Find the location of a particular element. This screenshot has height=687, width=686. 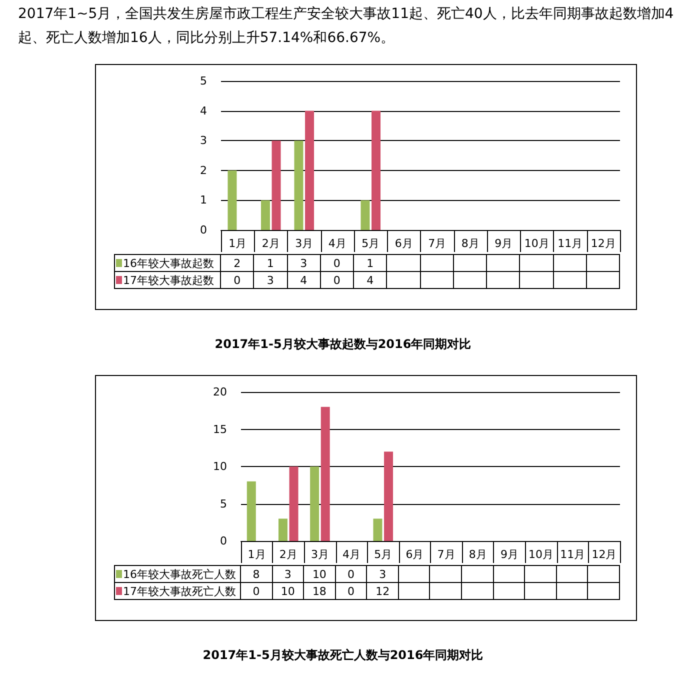

legend-label: 16年较大事故死亡人数 is located at coordinates (177, 574).